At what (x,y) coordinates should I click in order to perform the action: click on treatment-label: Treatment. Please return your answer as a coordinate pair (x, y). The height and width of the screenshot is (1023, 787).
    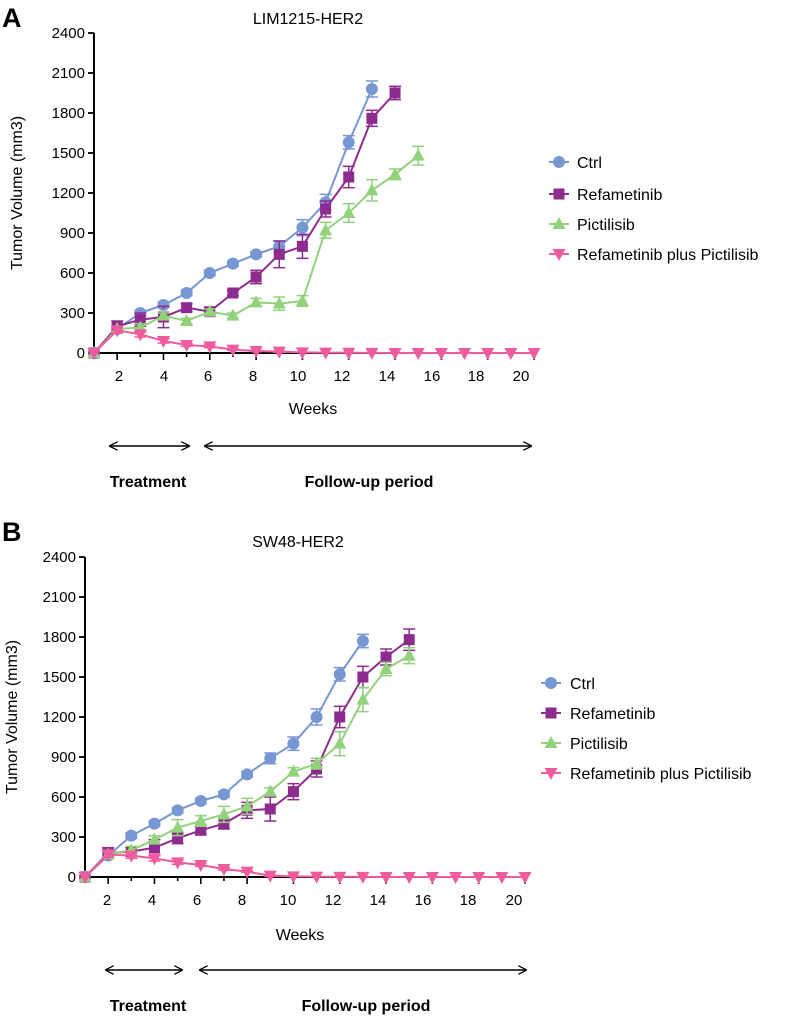
    Looking at the image, I should click on (148, 1006).